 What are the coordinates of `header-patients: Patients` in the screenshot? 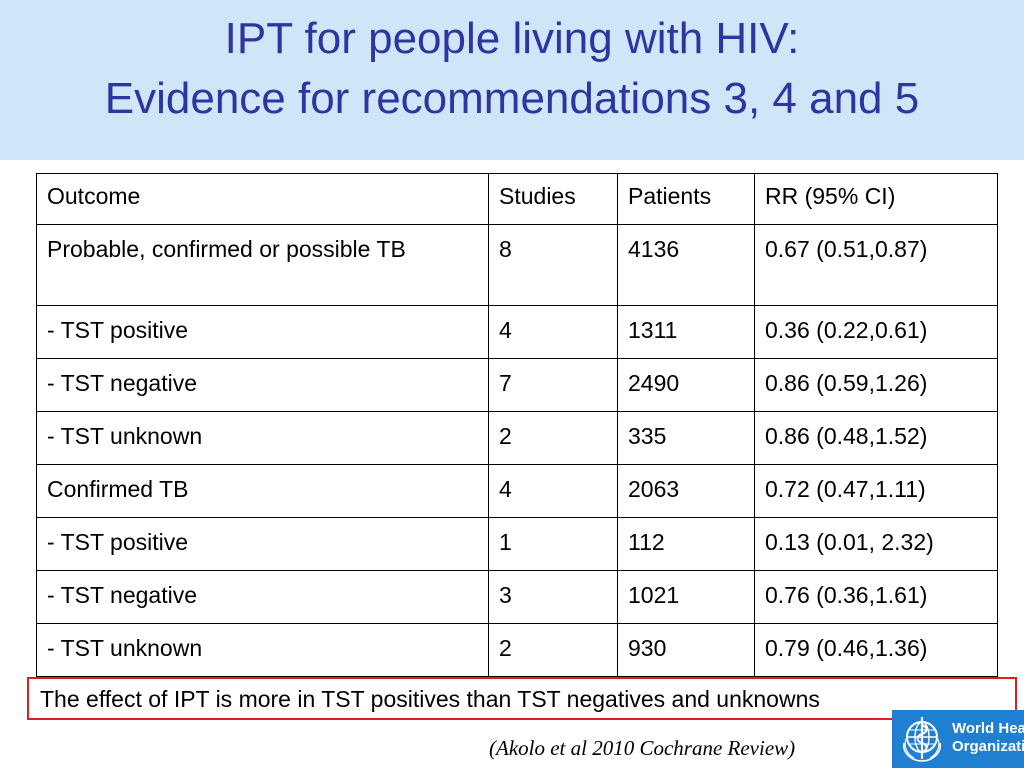 It's located at (686, 199).